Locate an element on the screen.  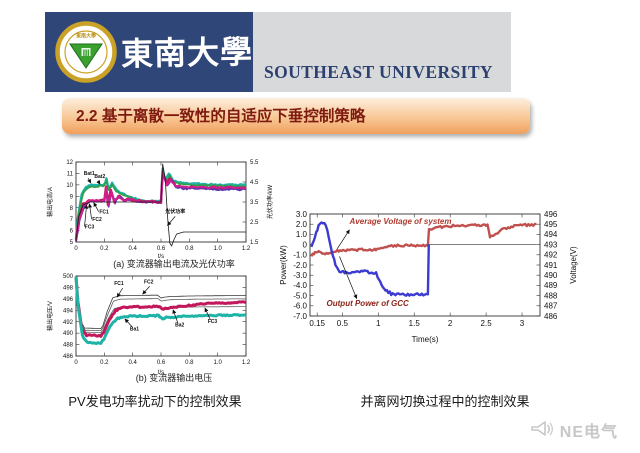
svg-text: 5 is located at coordinates (72, 243).